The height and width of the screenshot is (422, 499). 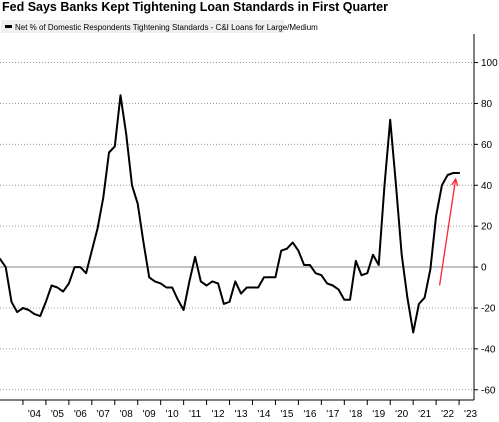 I want to click on x-tick-label: '12, so click(x=218, y=414).